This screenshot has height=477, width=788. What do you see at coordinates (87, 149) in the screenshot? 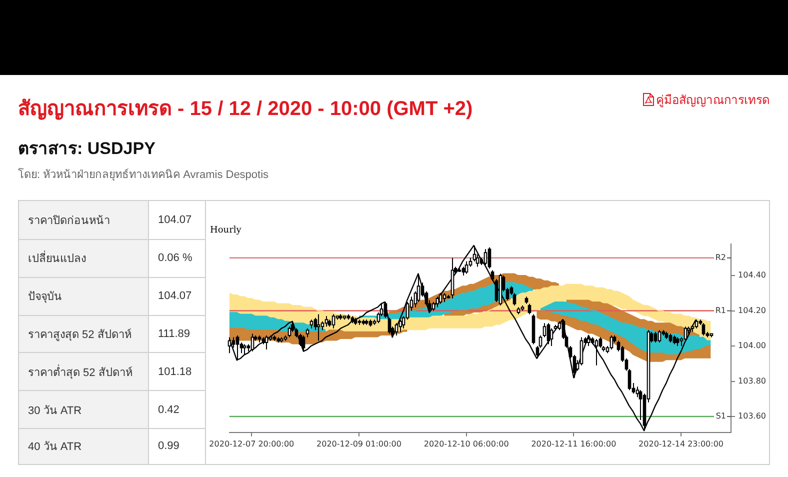
I see `text: ตราสาร: USDJPY` at bounding box center [87, 149].